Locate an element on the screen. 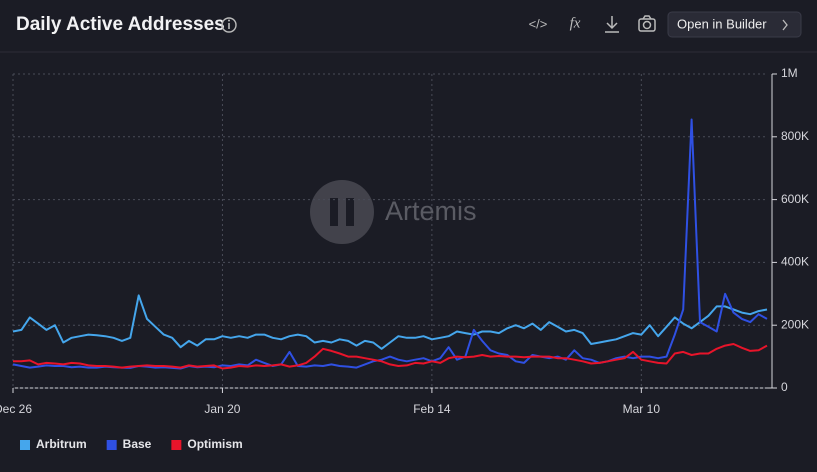  code-icon: </> is located at coordinates (538, 23).